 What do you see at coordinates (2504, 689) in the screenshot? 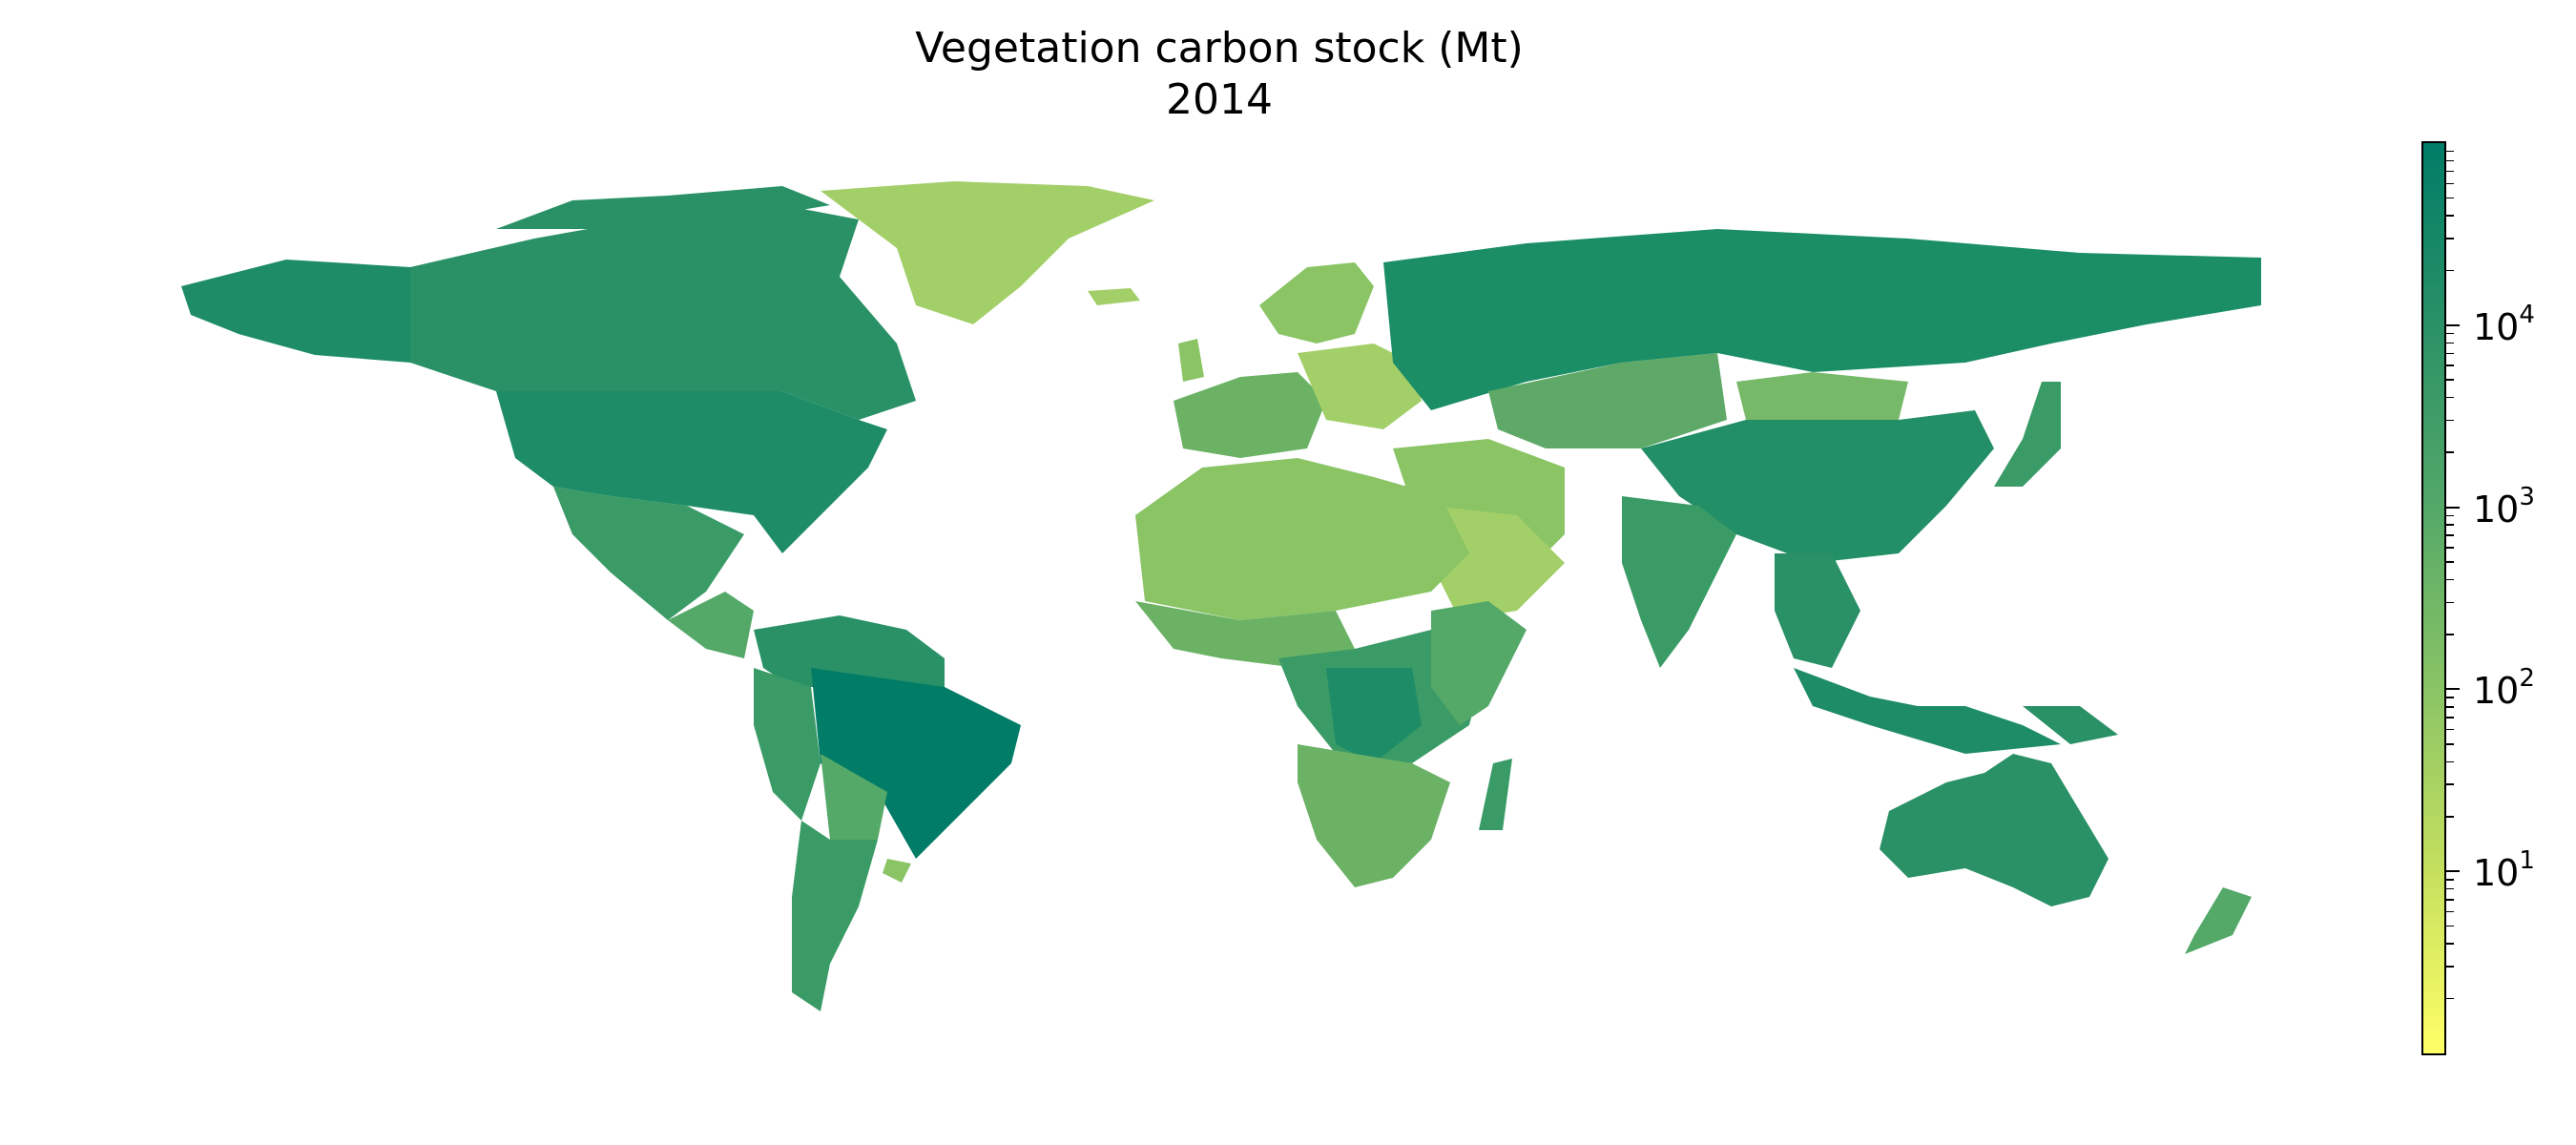
I see `colorbar-tick-label: 10²` at bounding box center [2504, 689].